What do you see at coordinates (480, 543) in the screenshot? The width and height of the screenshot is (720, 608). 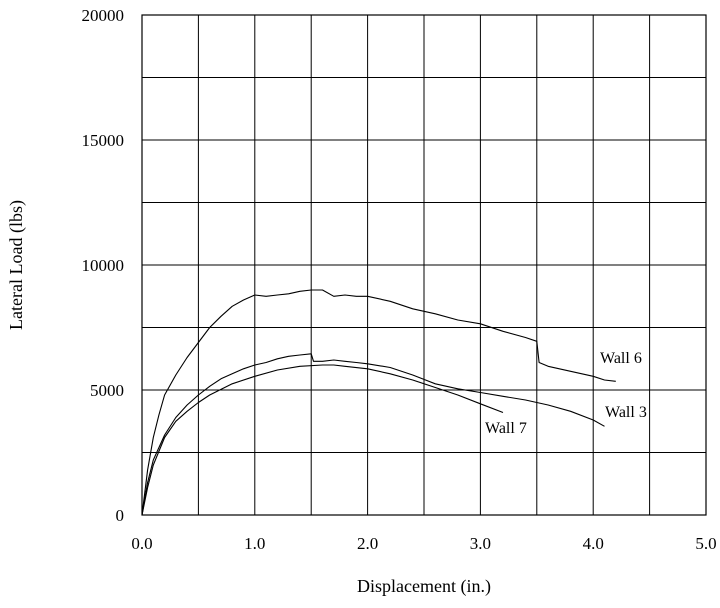 I see `x-tick-label: 3.0` at bounding box center [480, 543].